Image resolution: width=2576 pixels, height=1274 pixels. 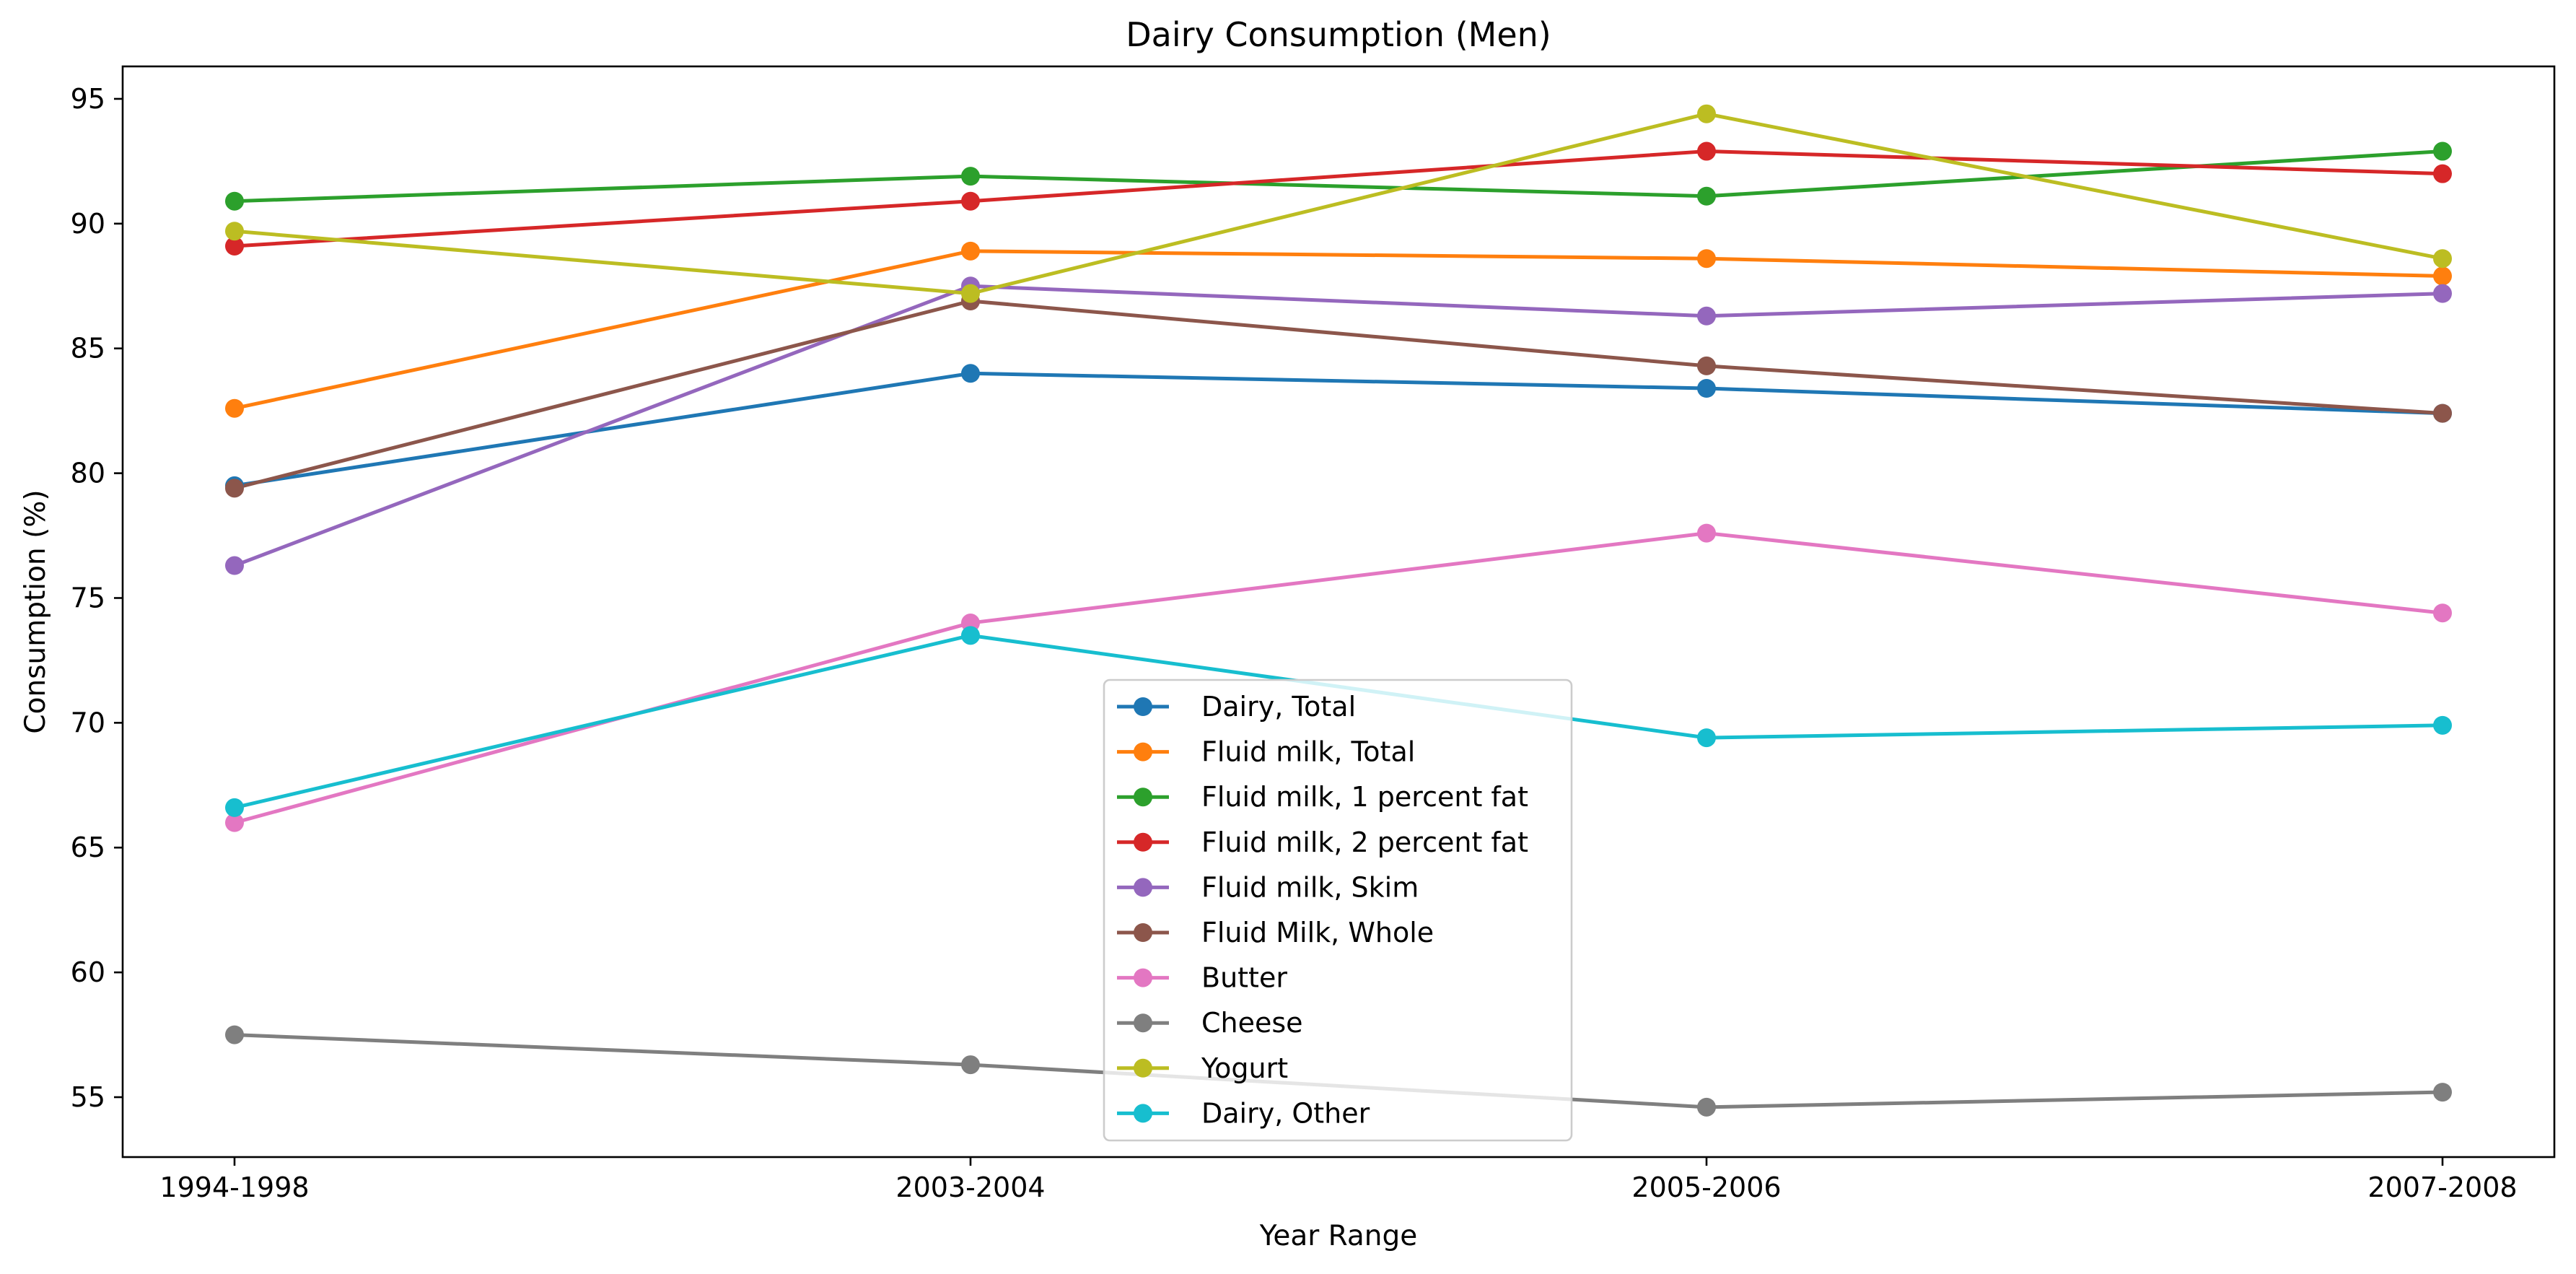 I want to click on x-tick-label: 1994-1998, so click(x=234, y=1187).